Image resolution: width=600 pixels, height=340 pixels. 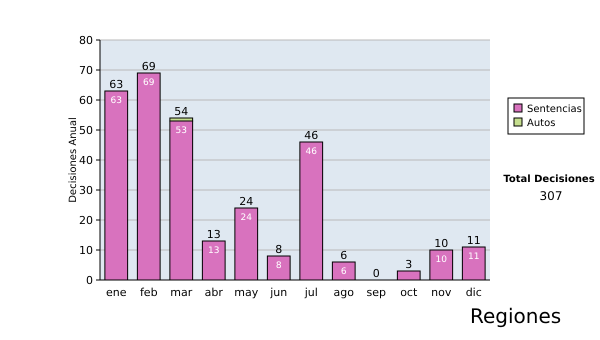 What do you see at coordinates (116, 84) in the screenshot?
I see `total-label: 63` at bounding box center [116, 84].